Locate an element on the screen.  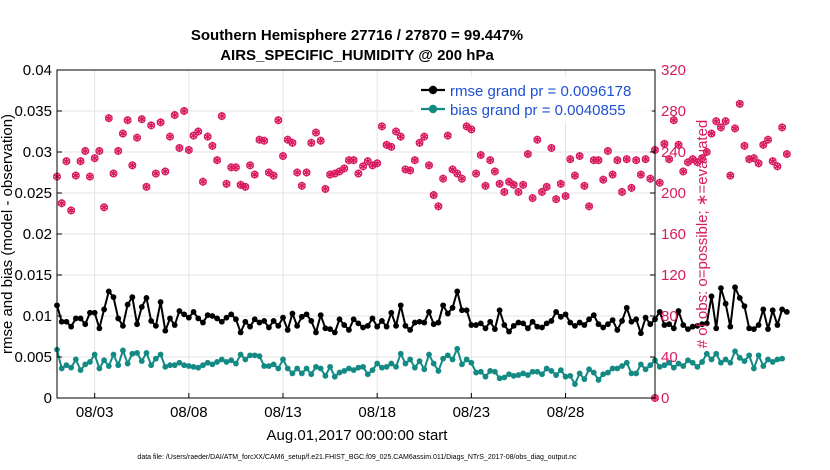
y-left-axis-ticks: 0 0.005 0.01 0.015 0.02 0.025 0.03 0.035 0.04 is located at coordinates (38, 234).